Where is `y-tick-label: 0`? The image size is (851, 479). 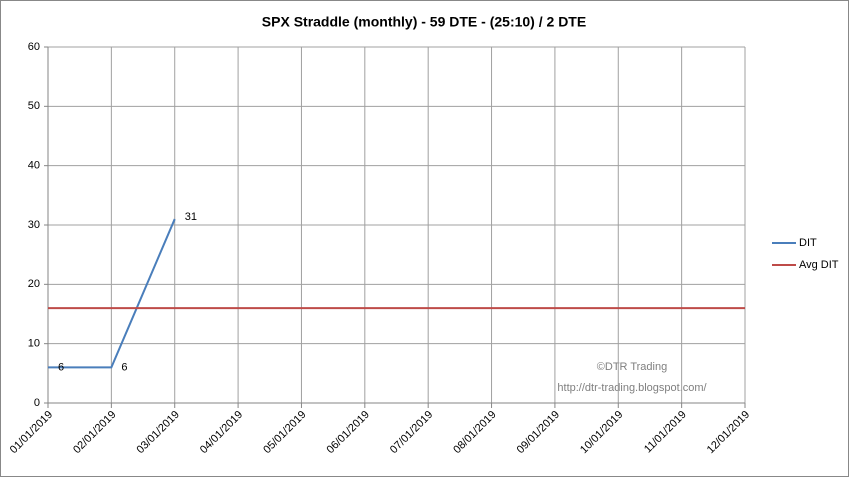
y-tick-label: 0 is located at coordinates (37, 403).